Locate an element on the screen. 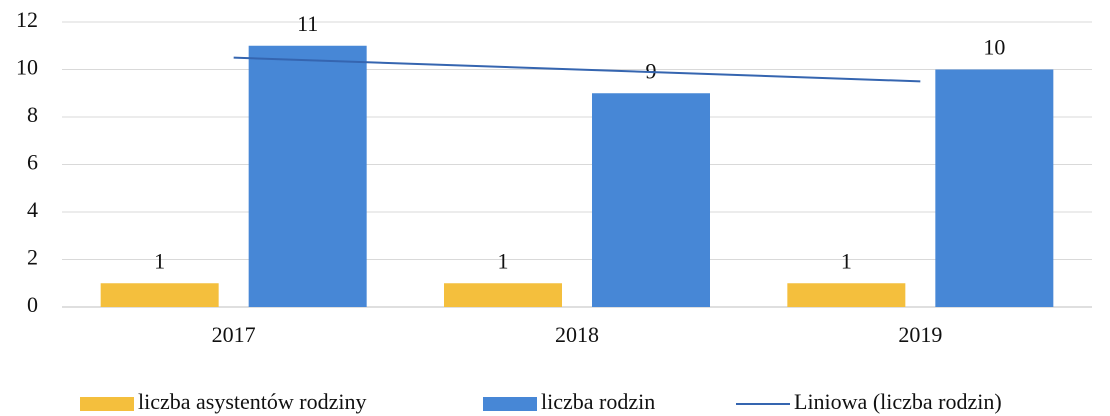 This screenshot has height=416, width=1110. y-tick-label: 0 is located at coordinates (32, 304).